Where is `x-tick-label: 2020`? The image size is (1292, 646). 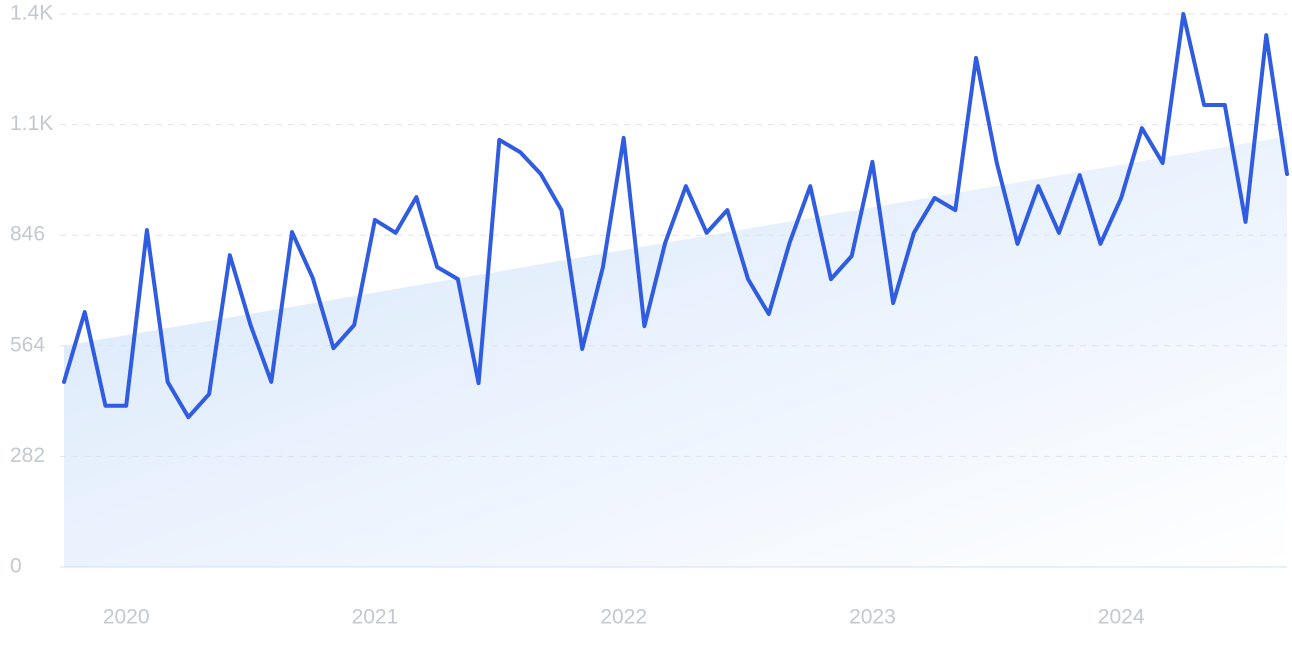
x-tick-label: 2020 is located at coordinates (126, 617).